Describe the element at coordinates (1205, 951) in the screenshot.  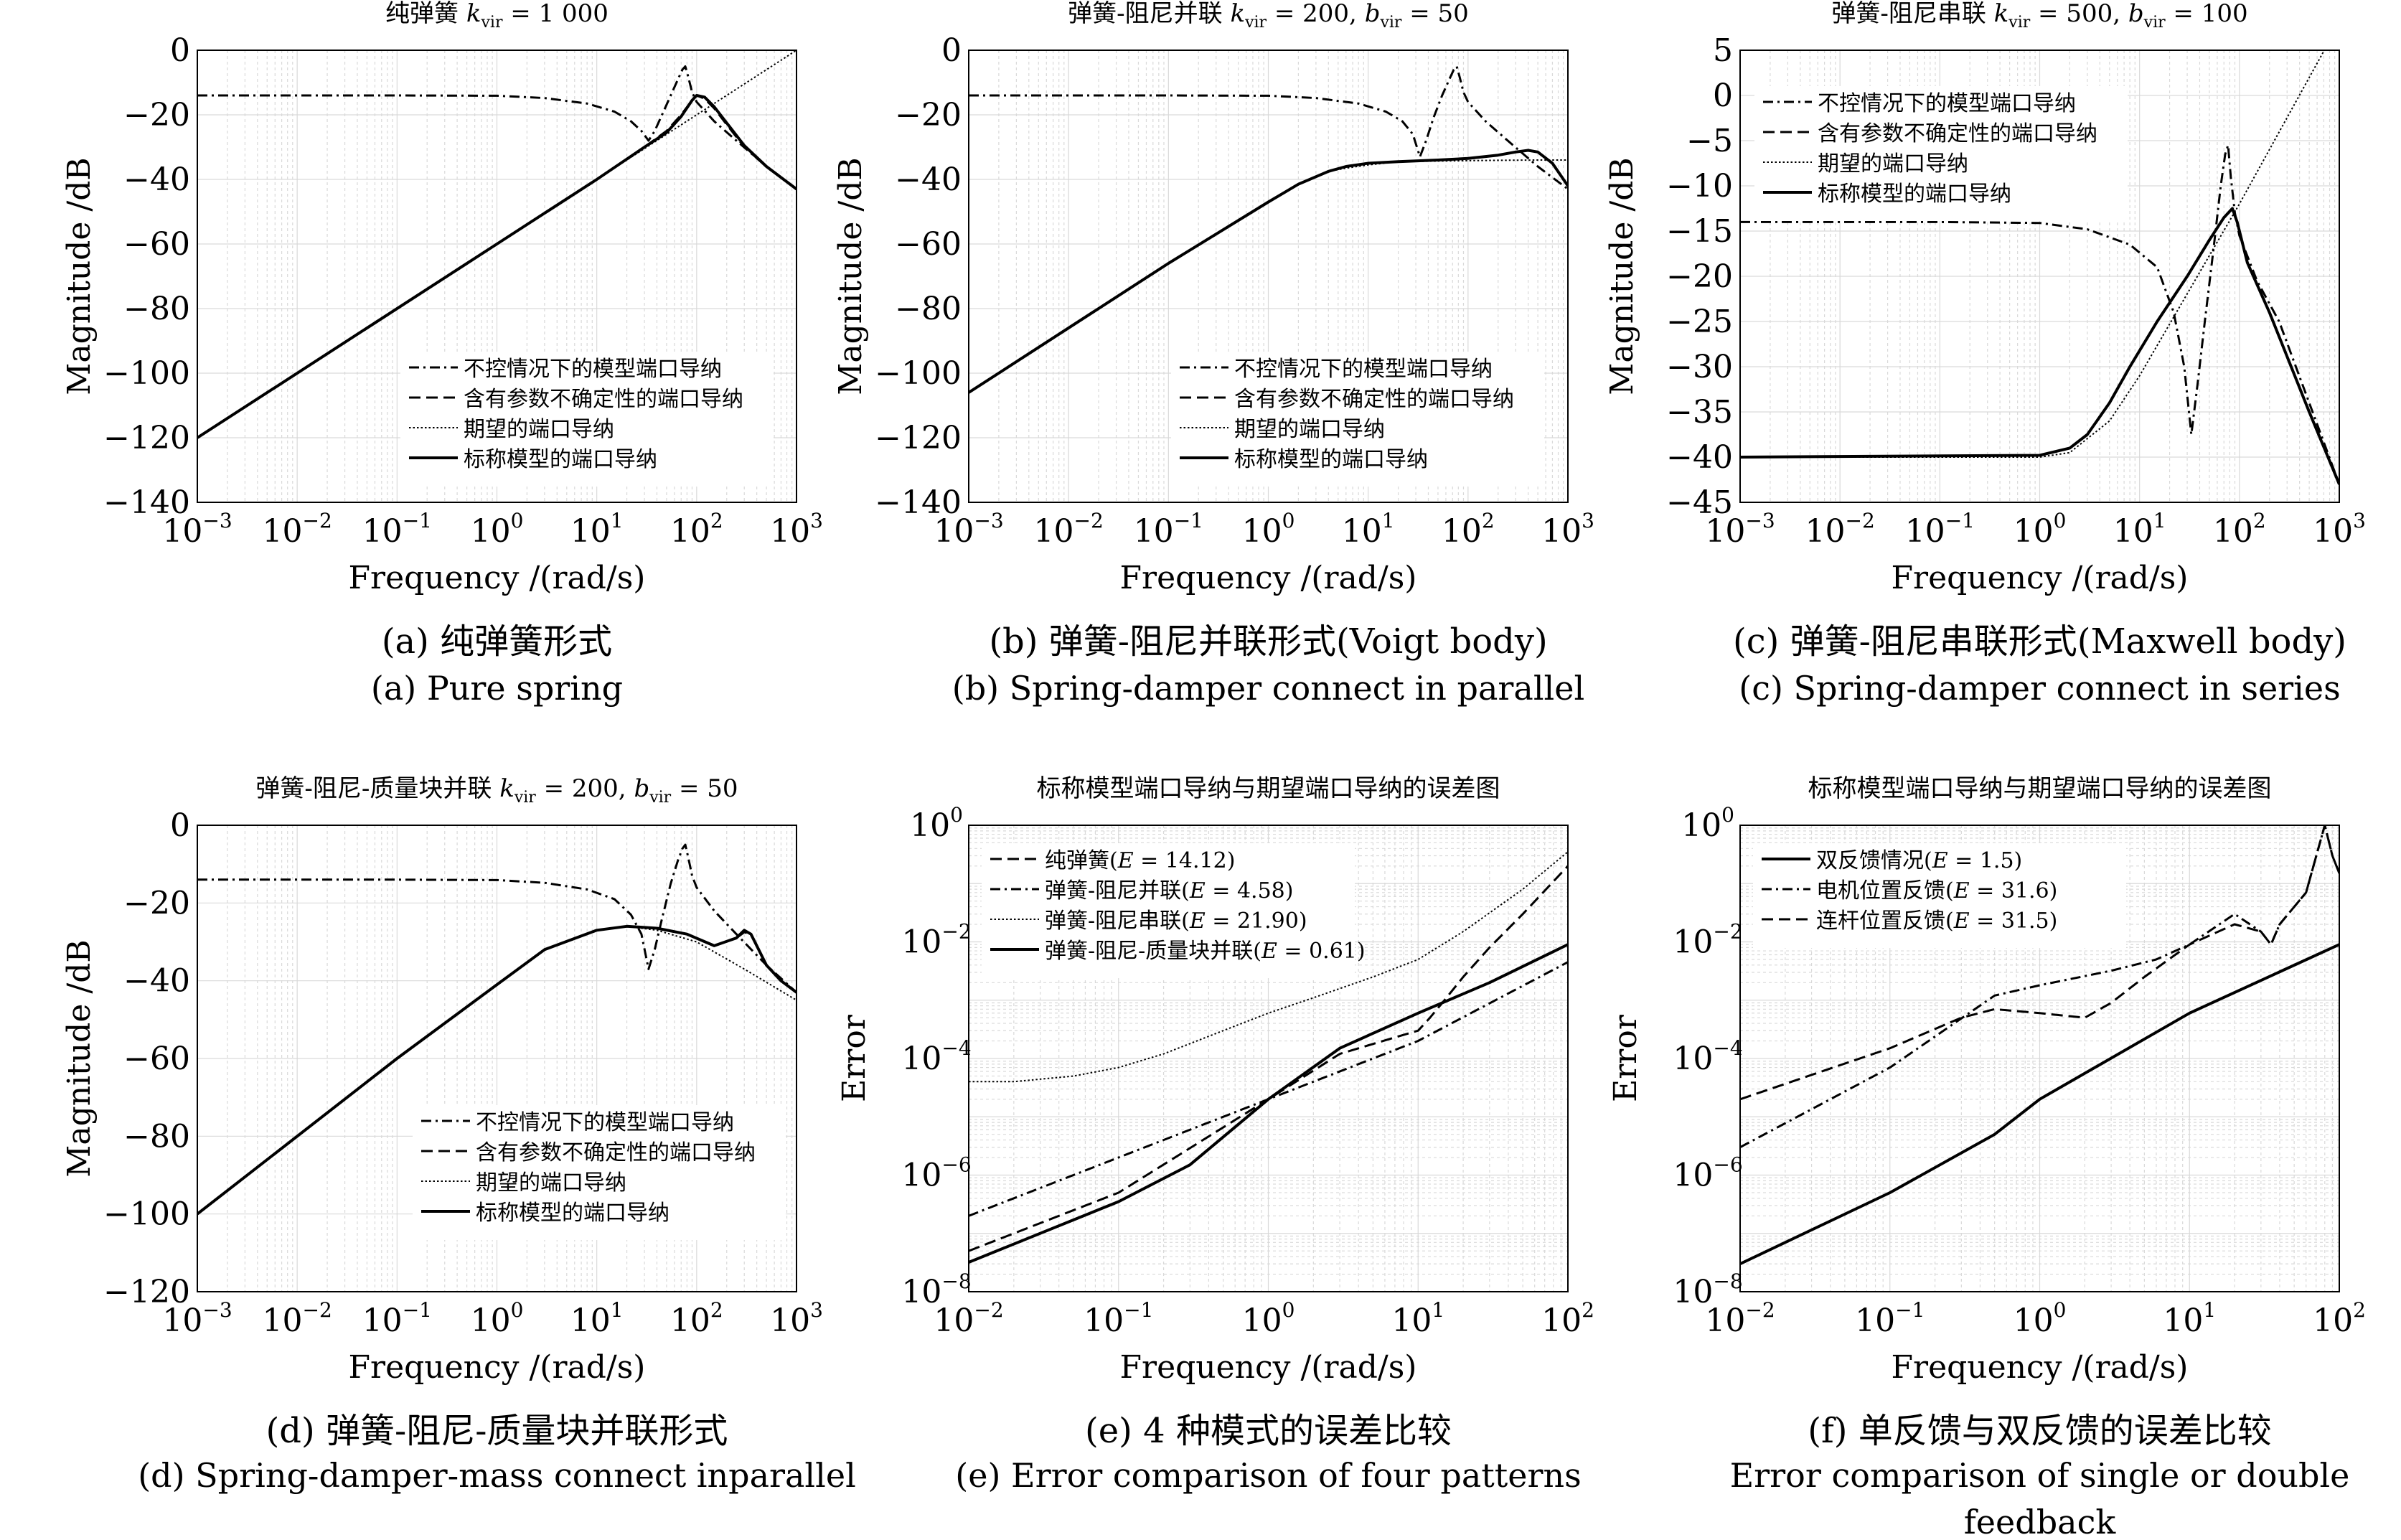
I see `legend-label: 弹簧-阻尼-质量块并联(E = 0.61)` at that location.